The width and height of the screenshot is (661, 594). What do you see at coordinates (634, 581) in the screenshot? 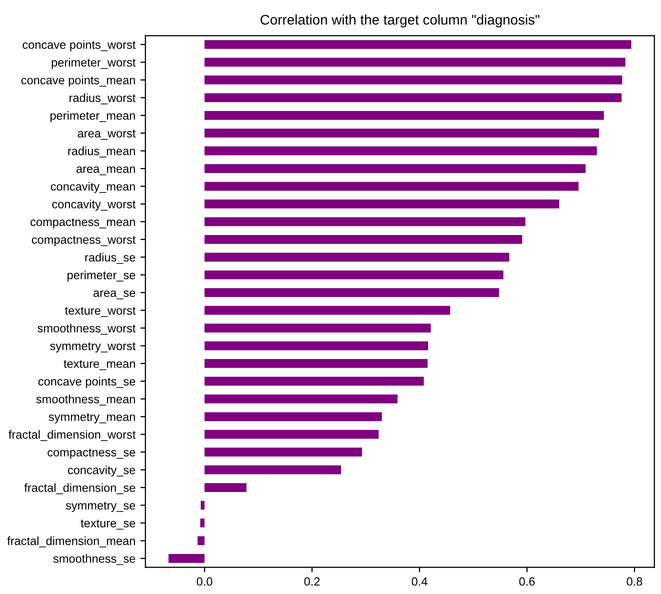
I see `x-tick-label: 0.8` at bounding box center [634, 581].